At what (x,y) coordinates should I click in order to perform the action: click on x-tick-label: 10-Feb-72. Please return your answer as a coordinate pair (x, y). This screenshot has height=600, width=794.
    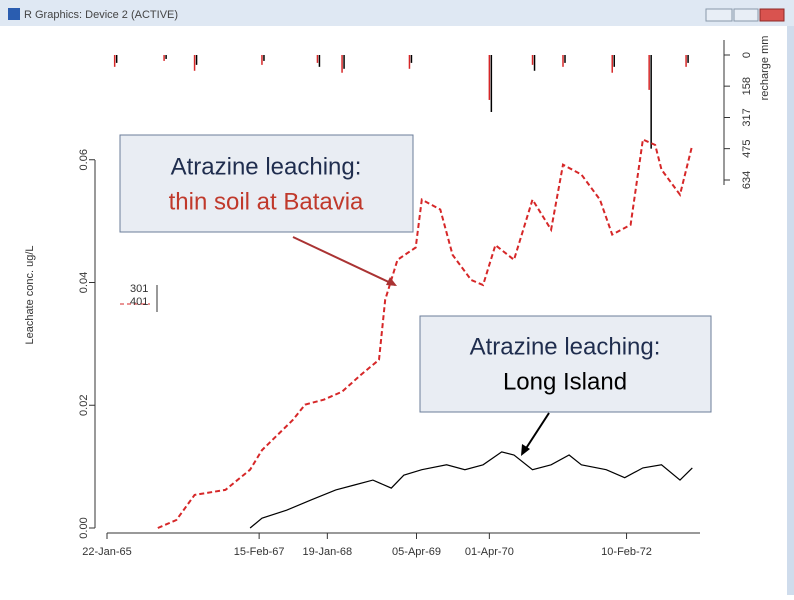
    Looking at the image, I should click on (626, 552).